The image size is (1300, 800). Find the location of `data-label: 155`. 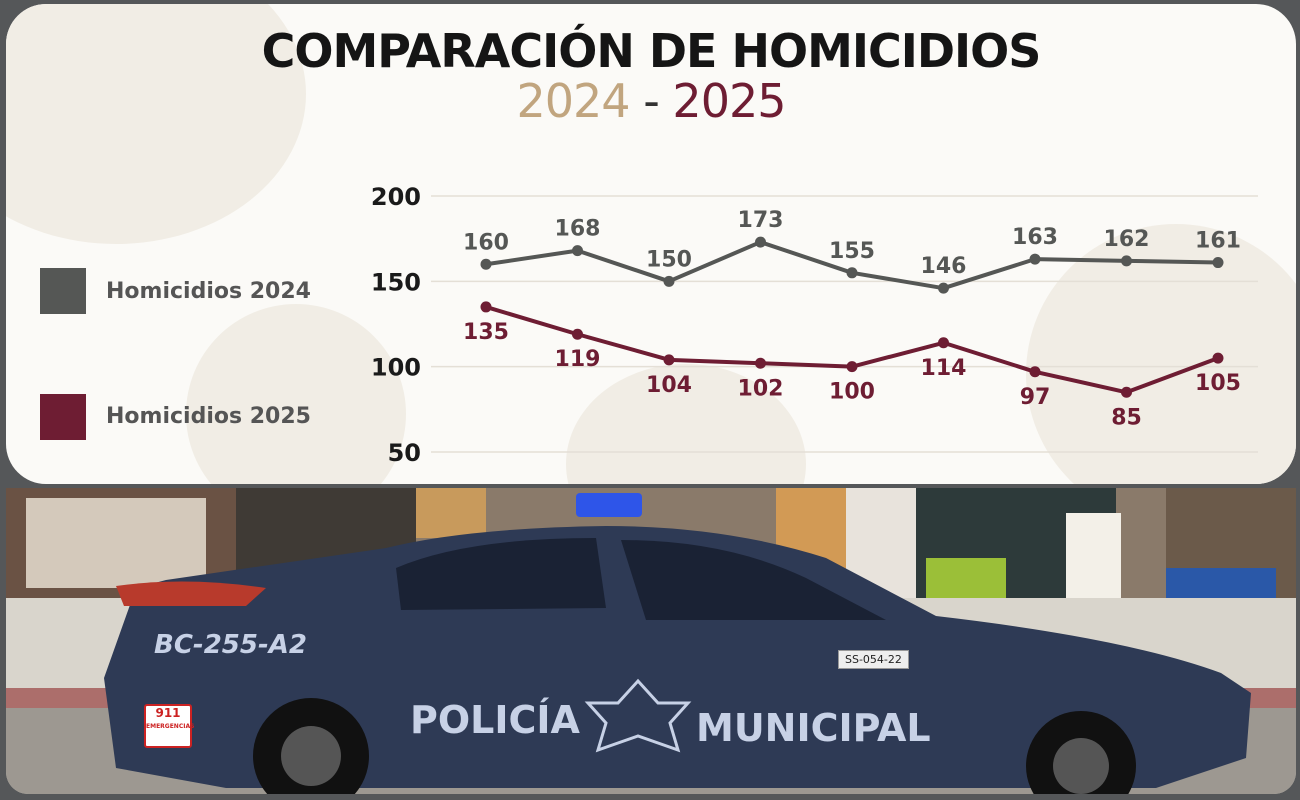

data-label: 155 is located at coordinates (852, 251).